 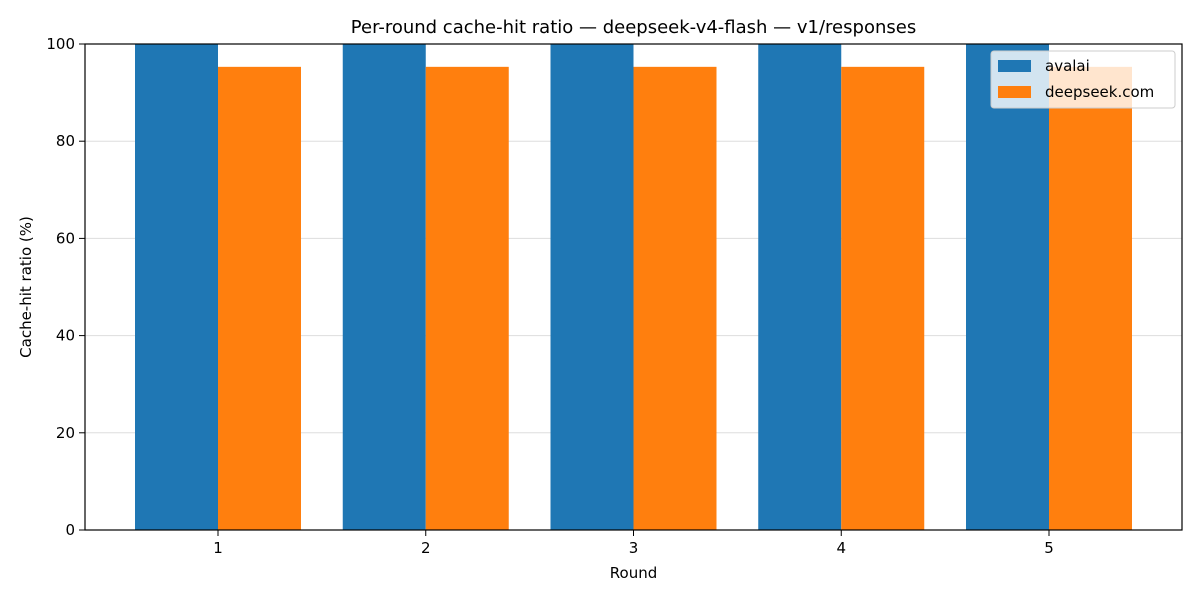 I want to click on x-tick-label: 1, so click(x=218, y=548).